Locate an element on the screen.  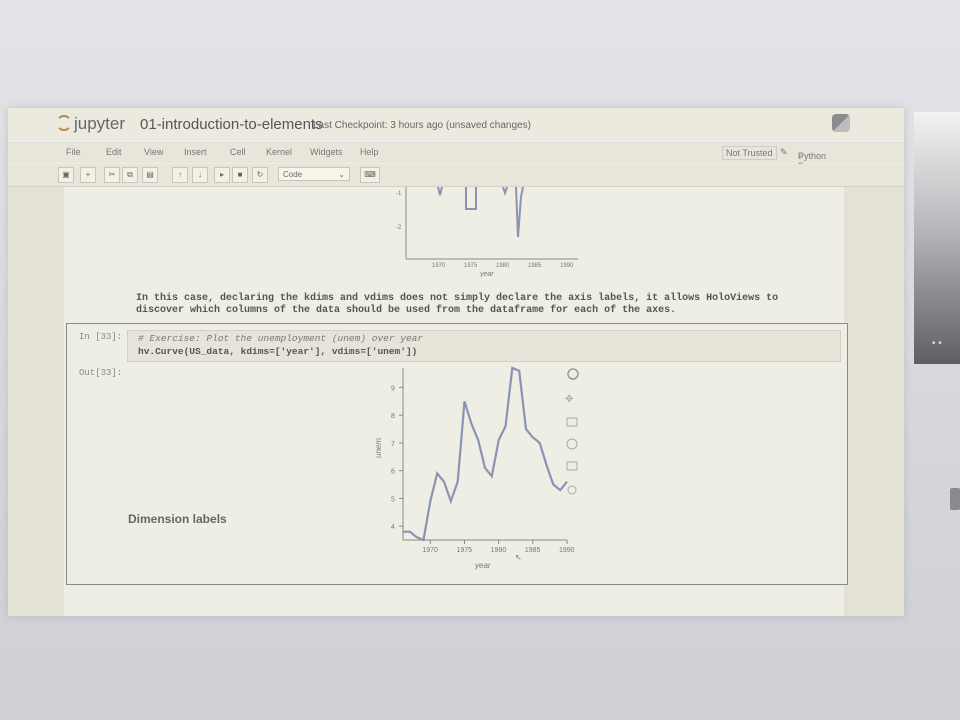
input-prompt: In [33]: is located at coordinates (101, 337).